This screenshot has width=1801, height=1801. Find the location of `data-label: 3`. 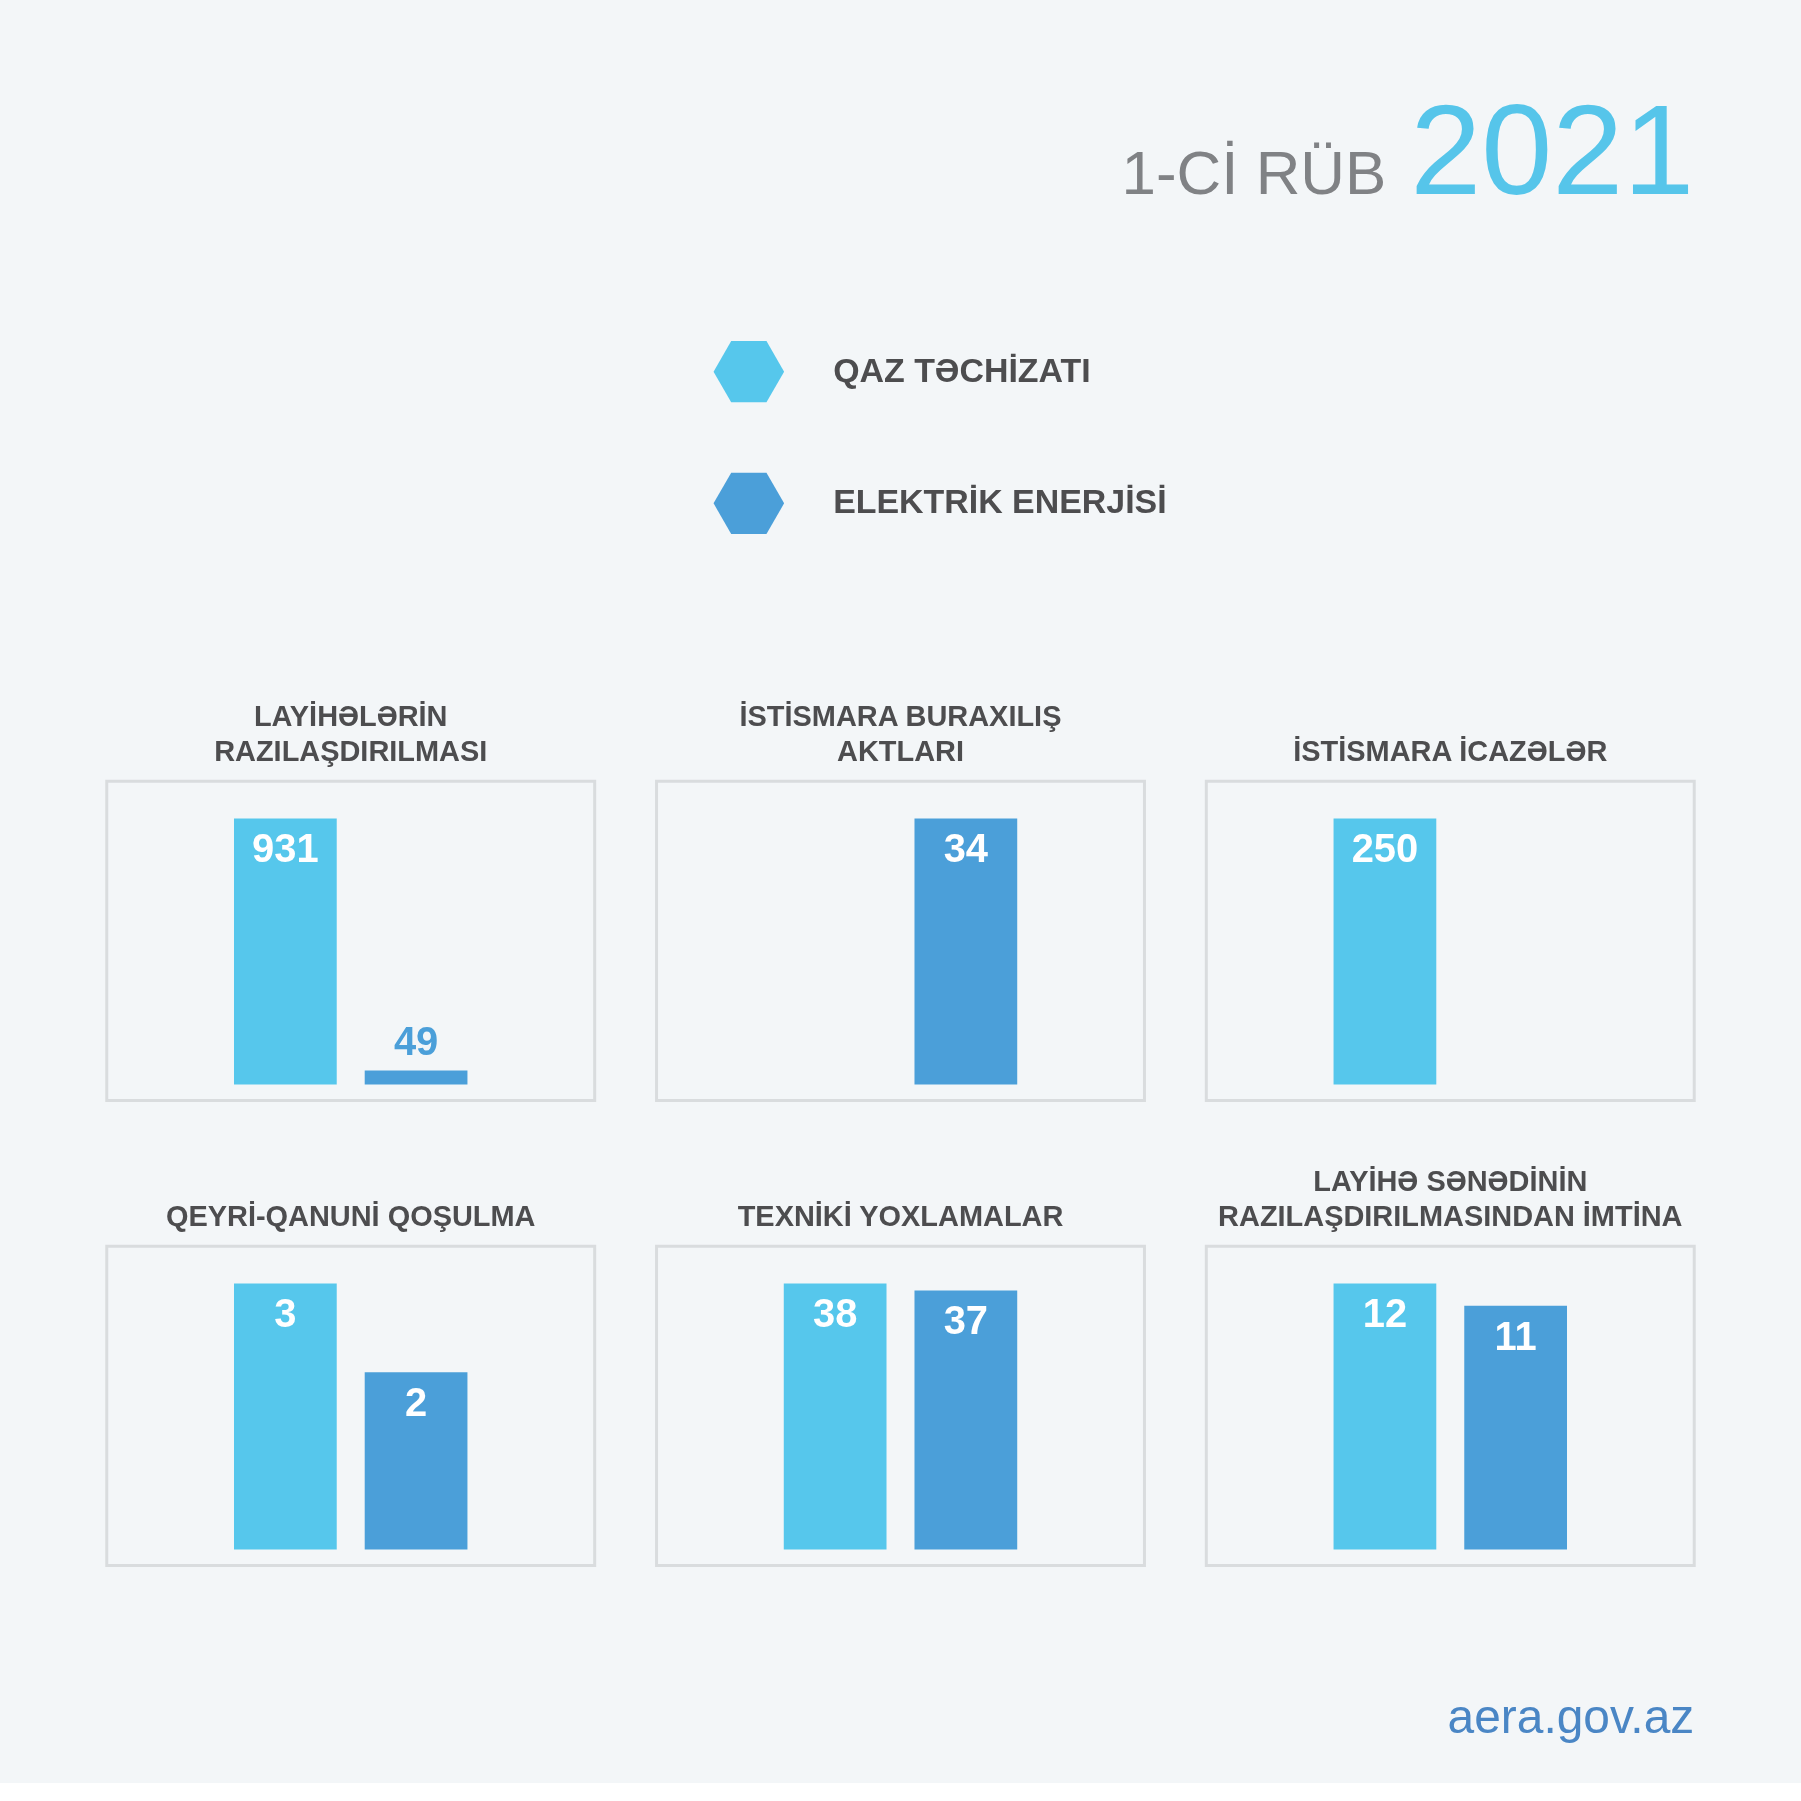

data-label: 3 is located at coordinates (285, 1313).